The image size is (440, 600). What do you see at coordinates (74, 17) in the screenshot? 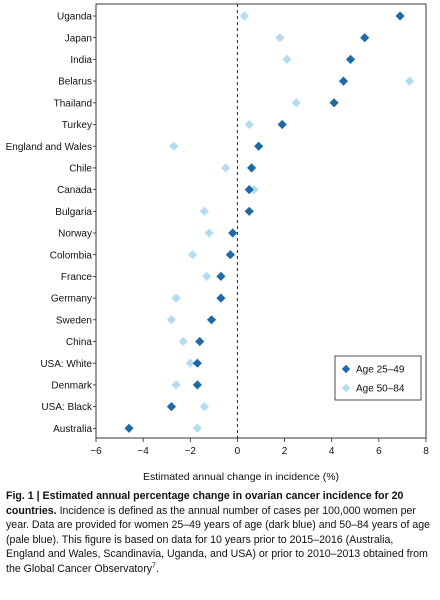
I see `category-label: Uganda` at bounding box center [74, 17].